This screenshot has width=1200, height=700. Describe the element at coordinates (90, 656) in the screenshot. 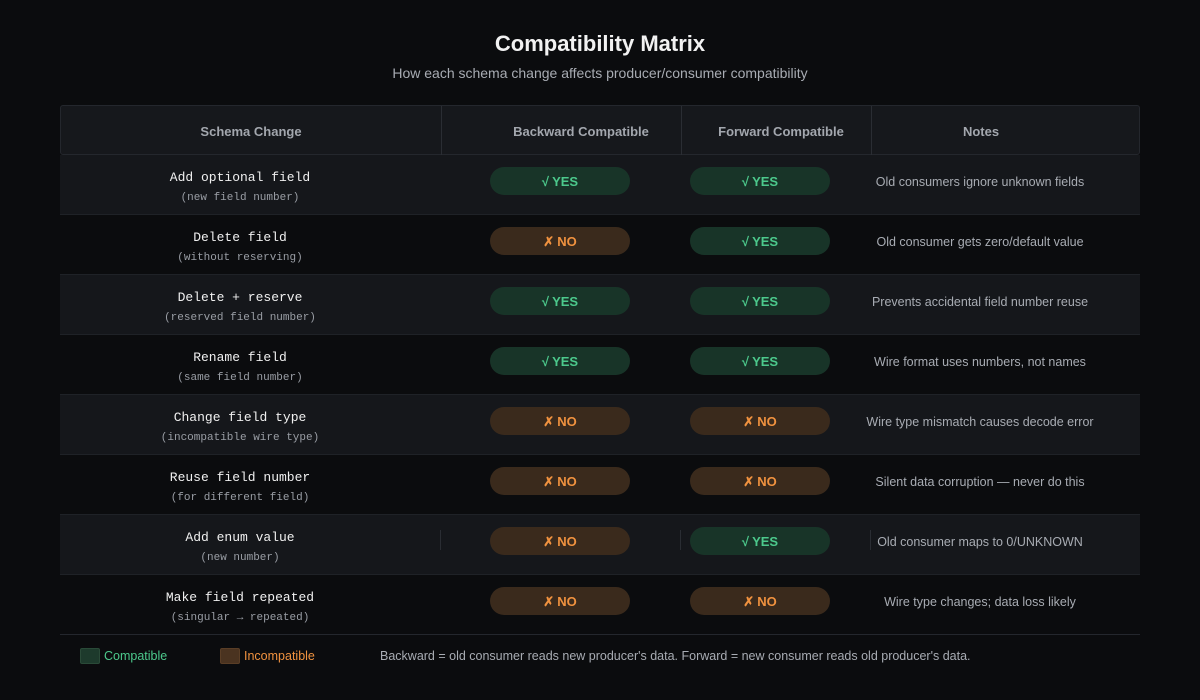

I see `compatible-swatch` at that location.